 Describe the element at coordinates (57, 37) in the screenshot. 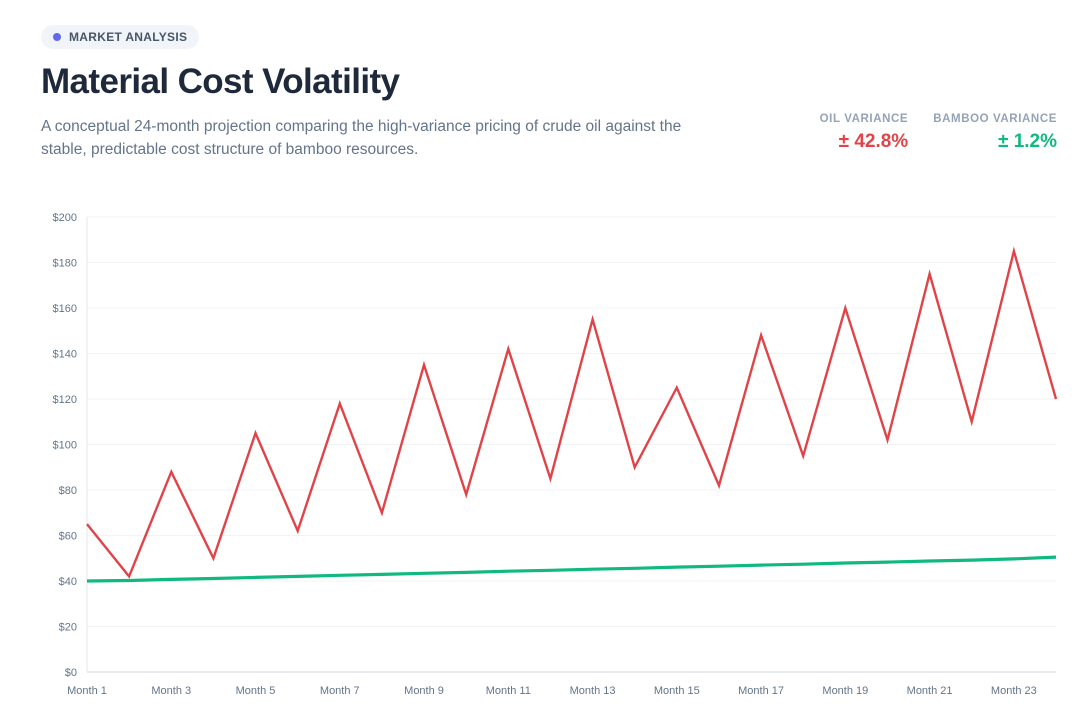

I see `badge-dot-icon` at that location.